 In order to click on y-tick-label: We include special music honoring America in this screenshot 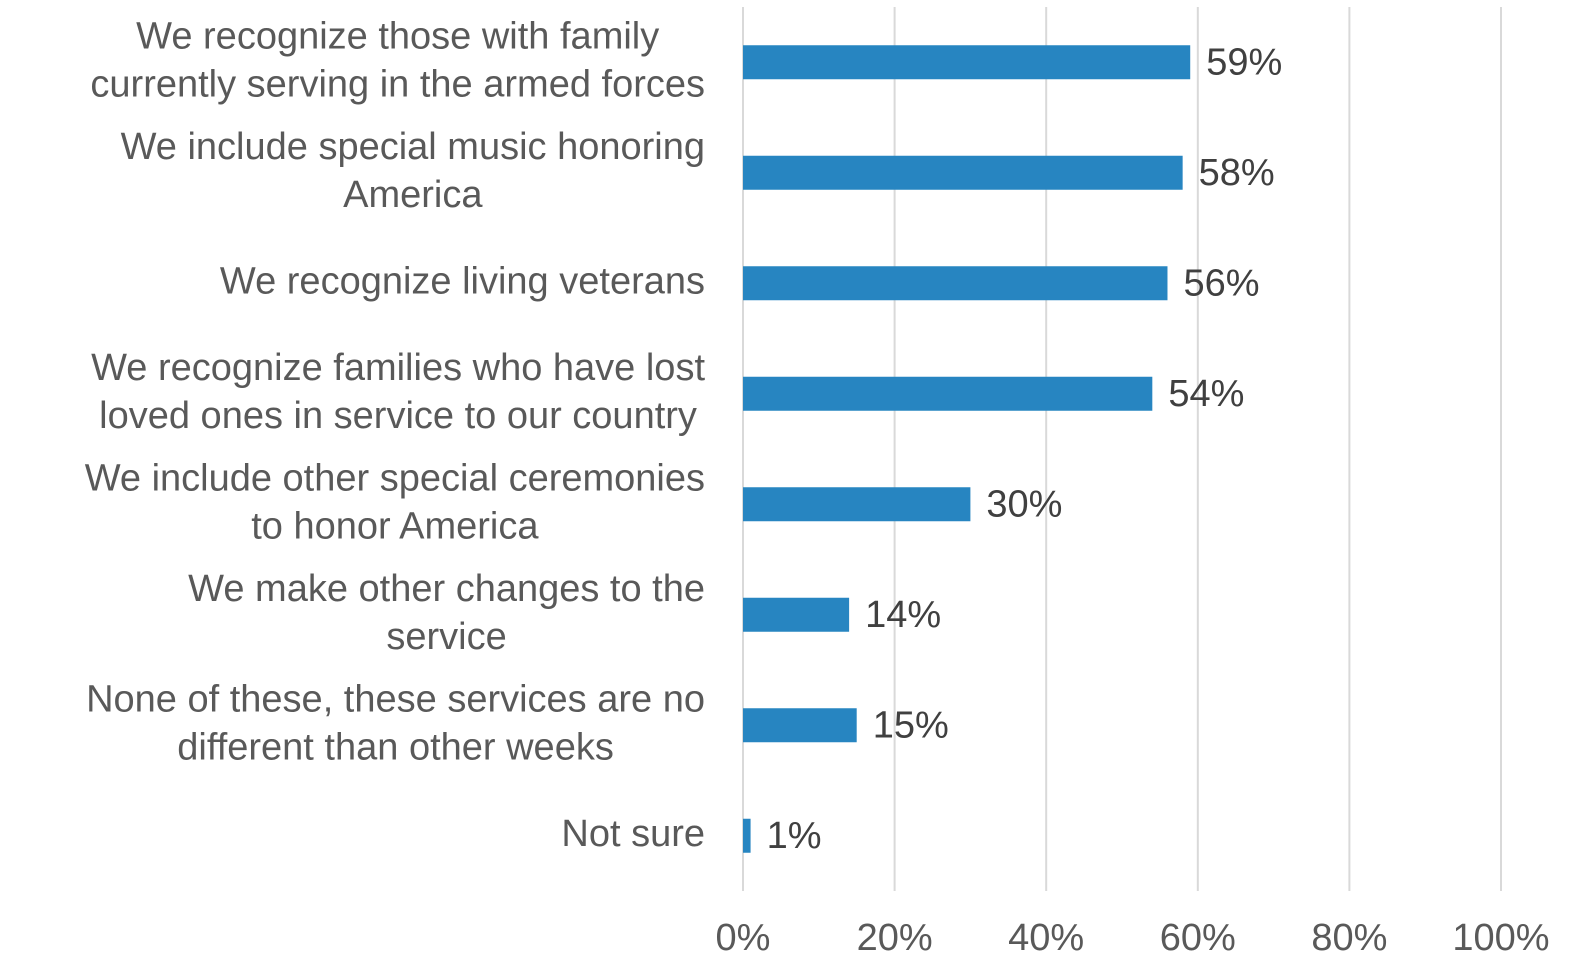, I will do `click(413, 171)`.